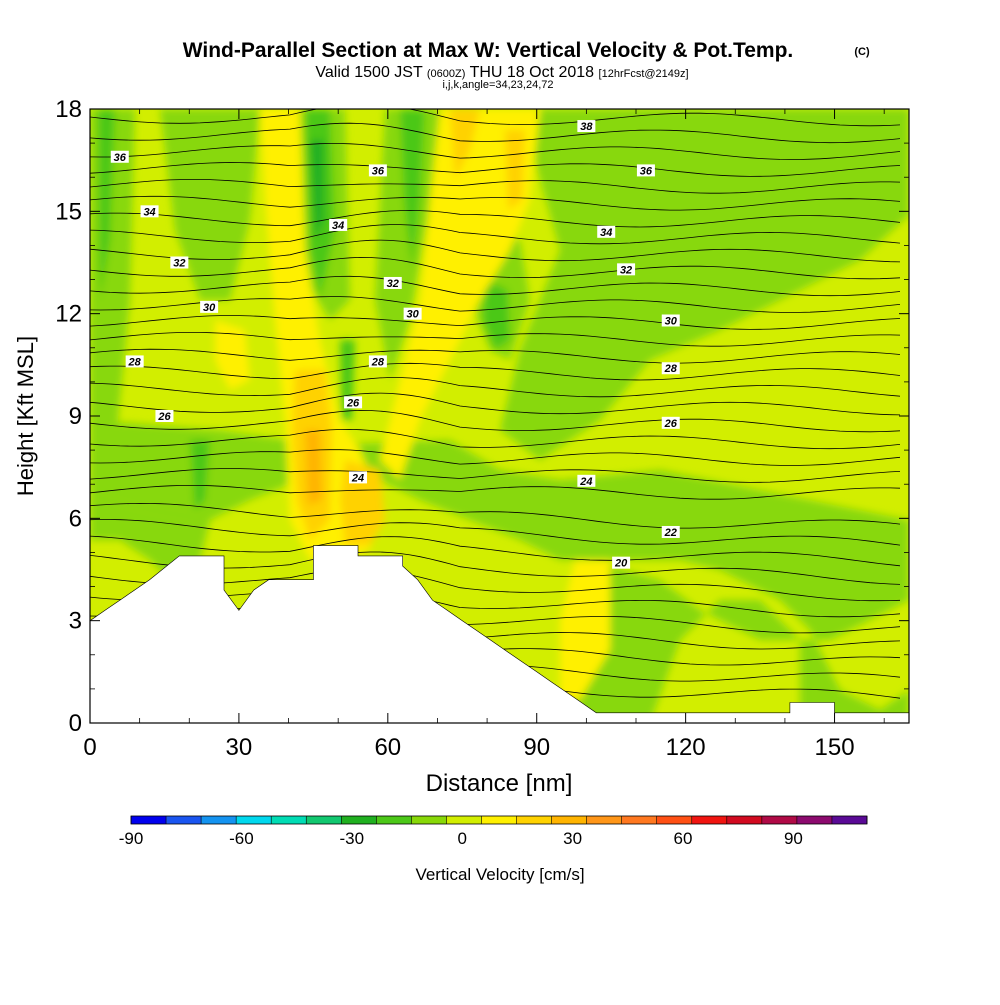 The image size is (1000, 1005). Describe the element at coordinates (499, 874) in the screenshot. I see `colorbar-label: Vertical Velocity [cm/s]` at that location.